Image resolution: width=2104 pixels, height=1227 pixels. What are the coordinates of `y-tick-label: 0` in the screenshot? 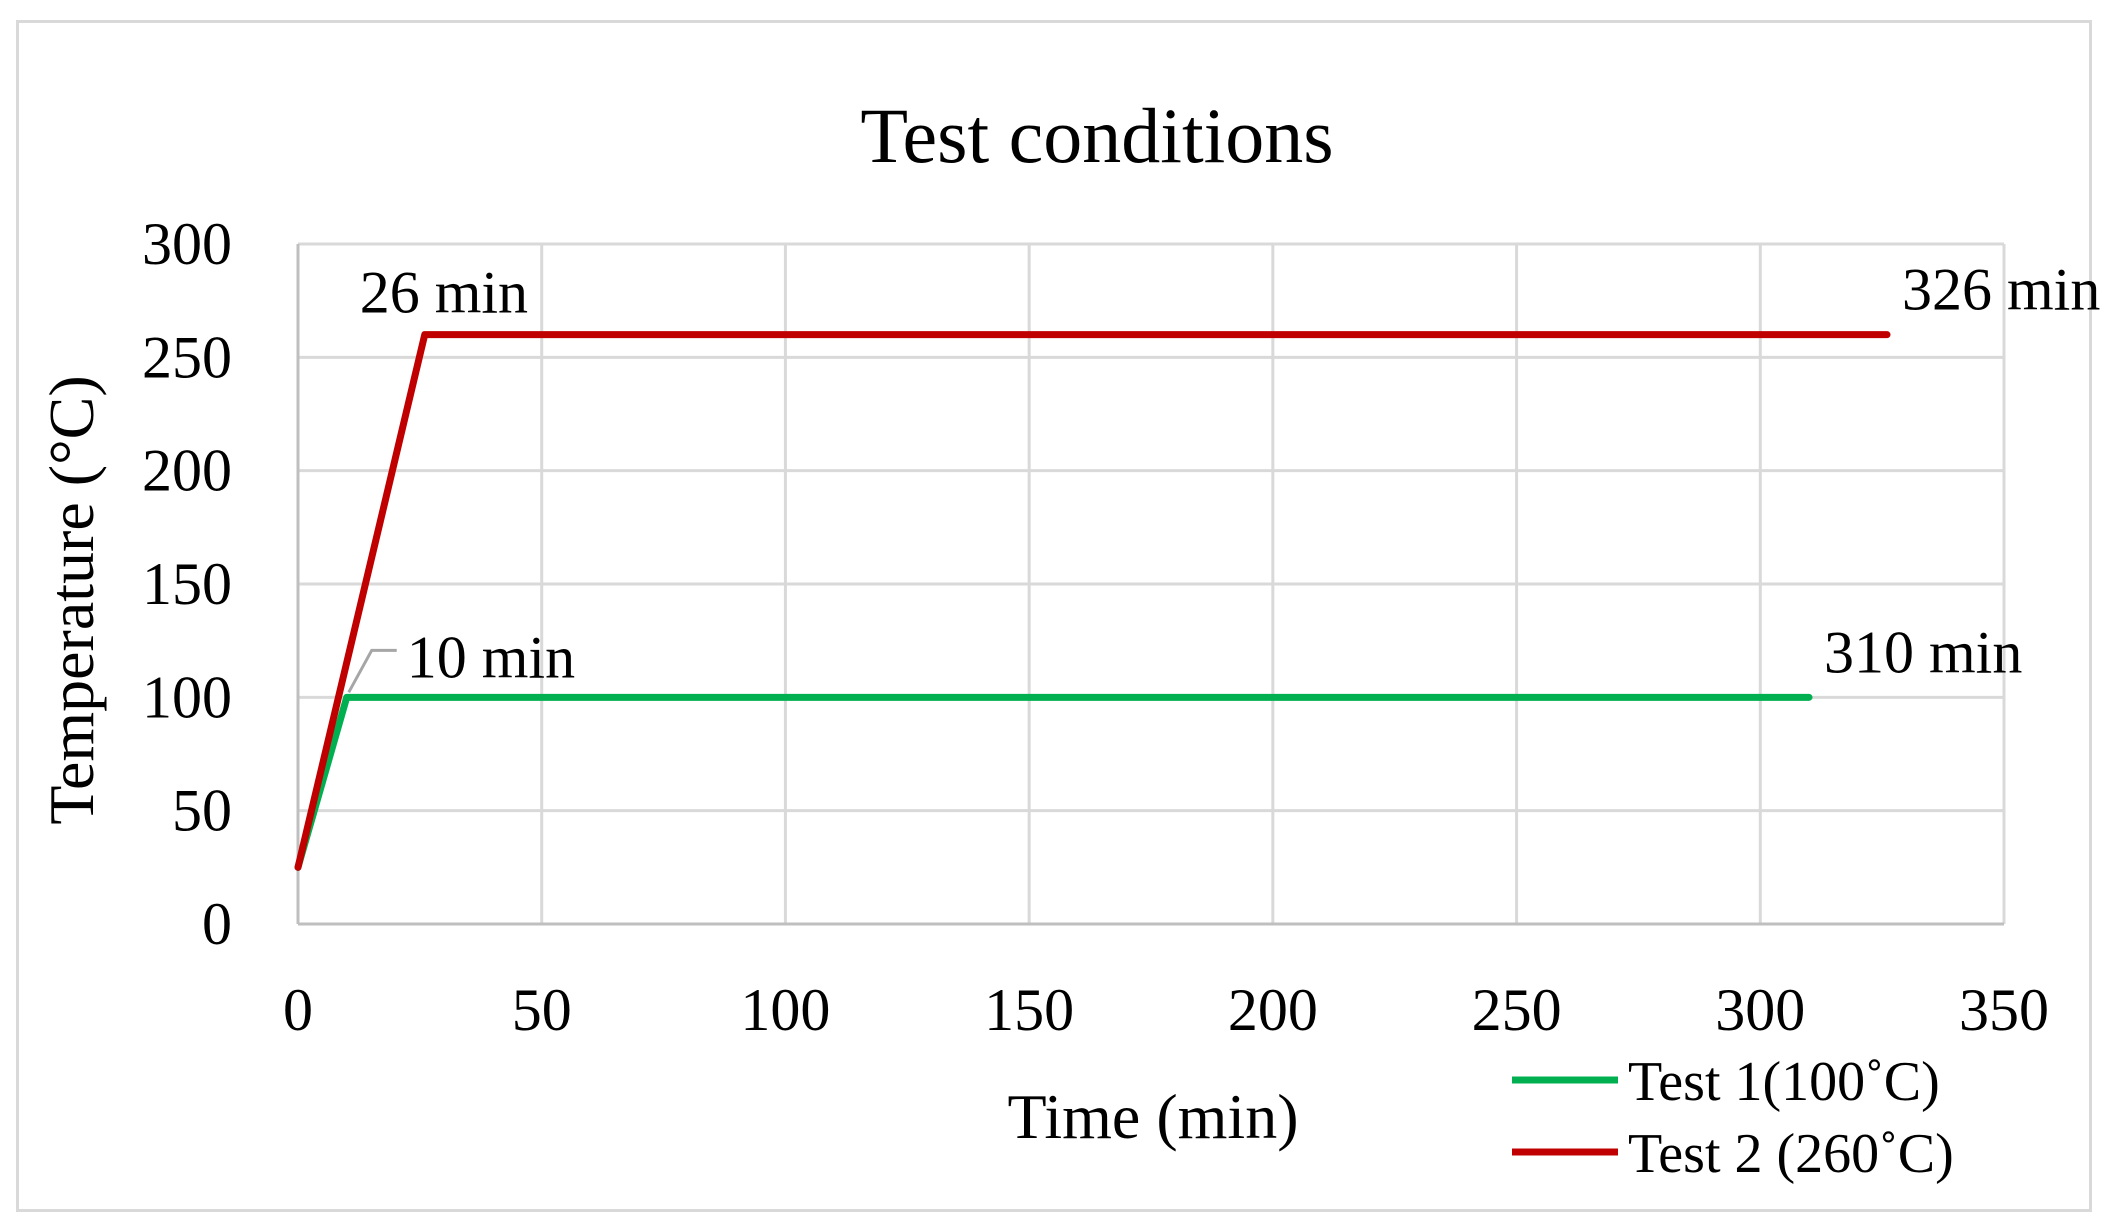 It's located at (217, 924).